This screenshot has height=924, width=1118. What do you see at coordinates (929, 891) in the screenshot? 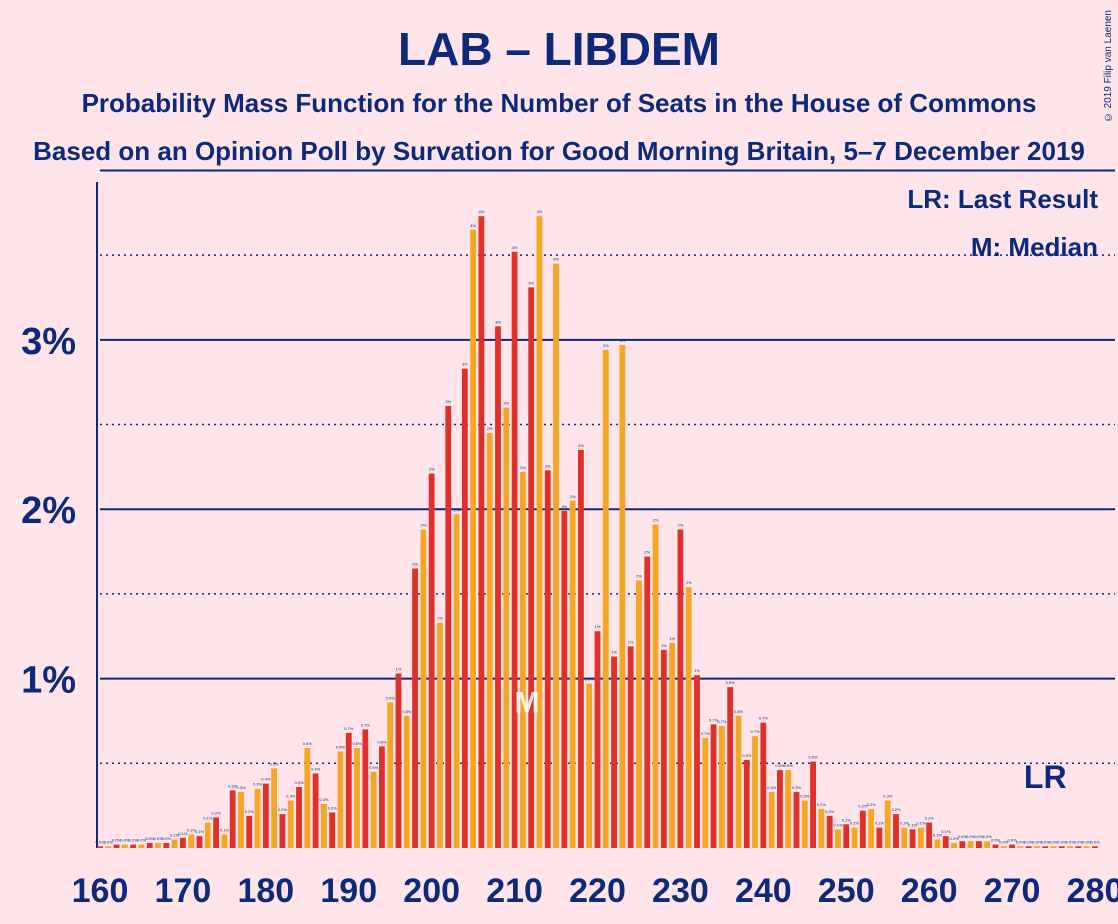
I see `x-tick-label: 260` at bounding box center [929, 891].